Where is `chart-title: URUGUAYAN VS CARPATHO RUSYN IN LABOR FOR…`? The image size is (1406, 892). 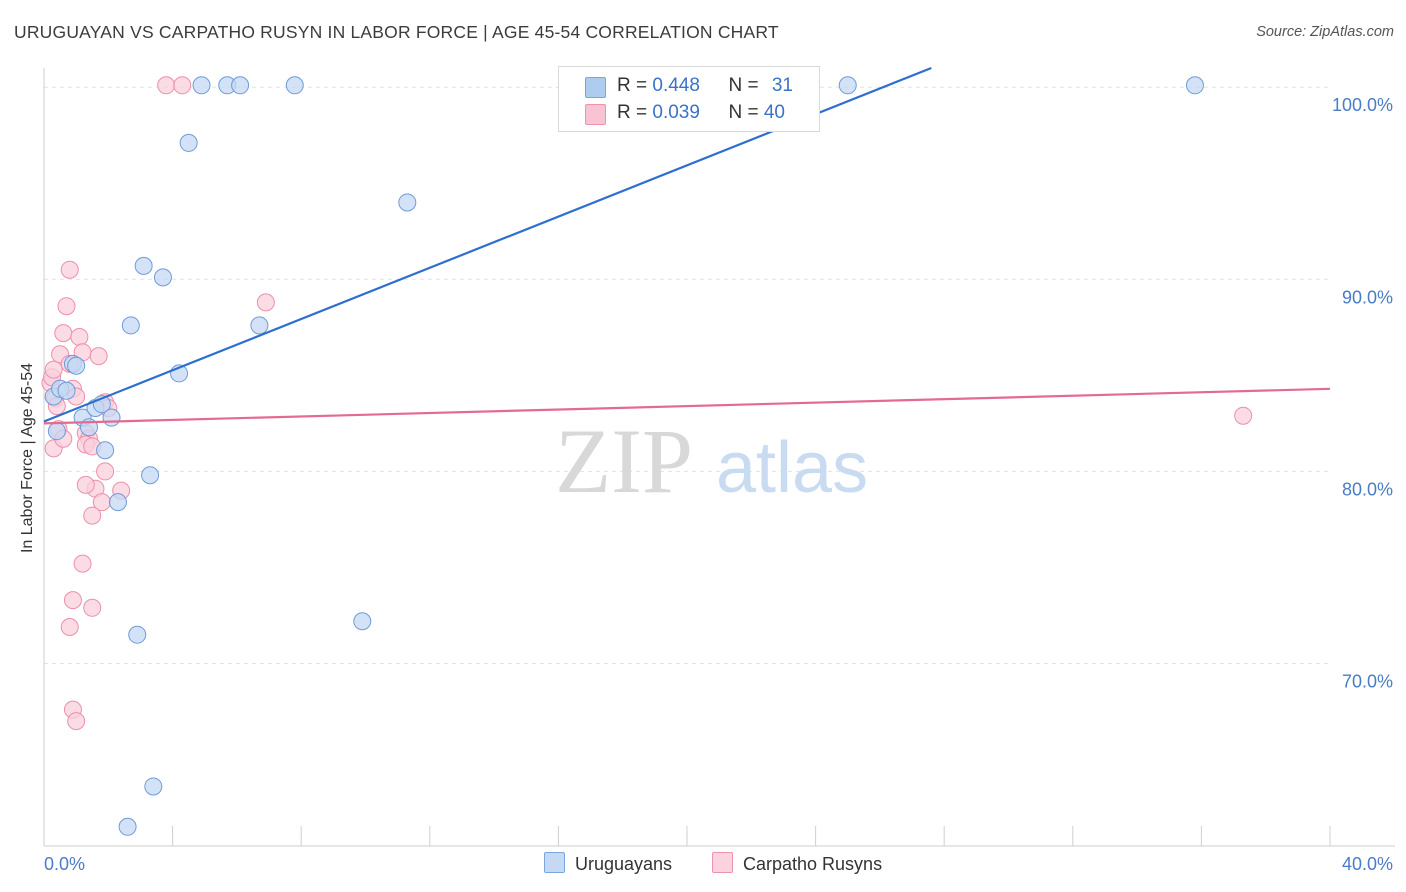
chart-title: URUGUAYAN VS CARPATHO RUSYN IN LABOR FOR… is located at coordinates (396, 32).